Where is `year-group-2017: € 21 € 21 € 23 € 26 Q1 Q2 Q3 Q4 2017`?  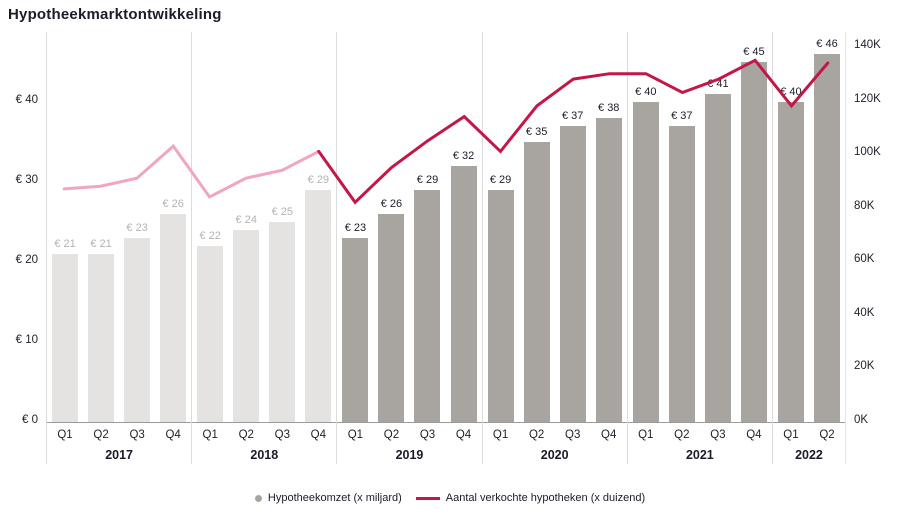 year-group-2017: € 21 € 21 € 23 € 26 Q1 Q2 Q3 Q4 2017 is located at coordinates (119, 248).